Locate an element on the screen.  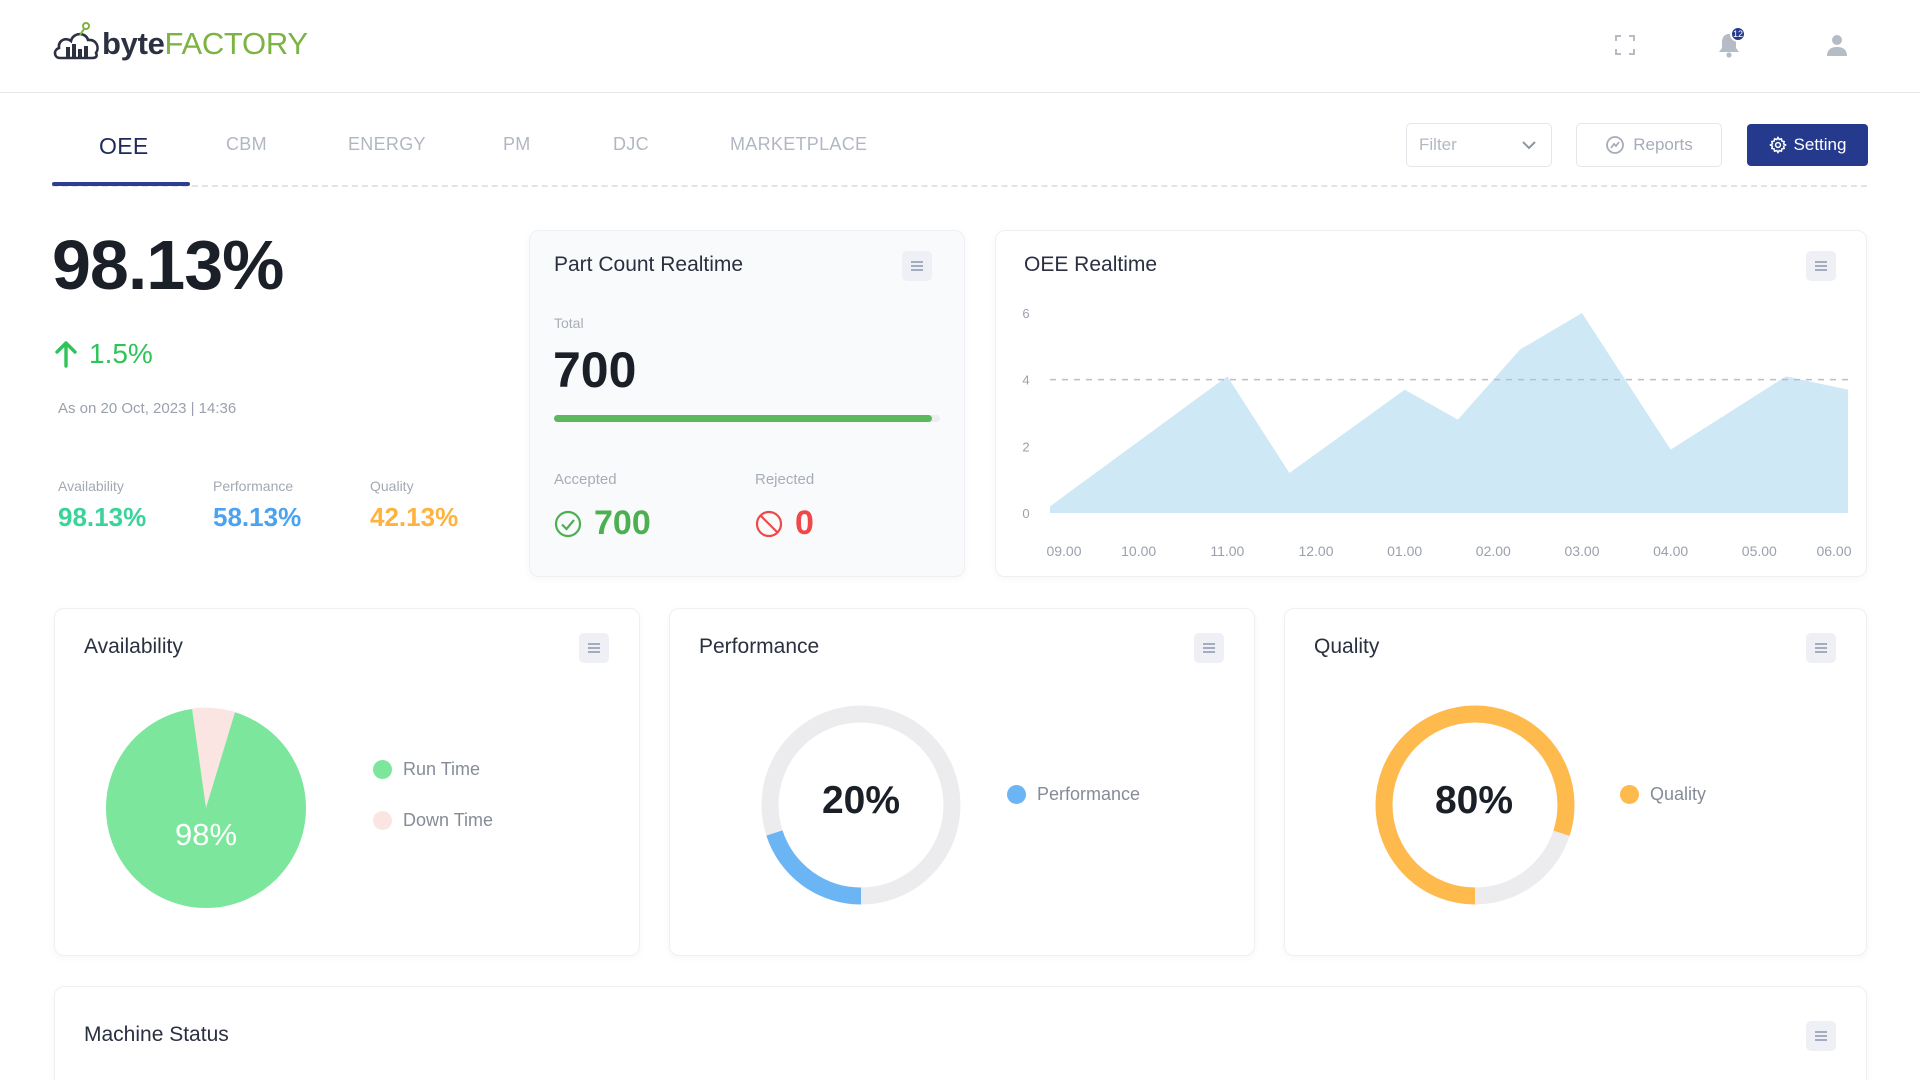
performance-title: Performance is located at coordinates (759, 646).